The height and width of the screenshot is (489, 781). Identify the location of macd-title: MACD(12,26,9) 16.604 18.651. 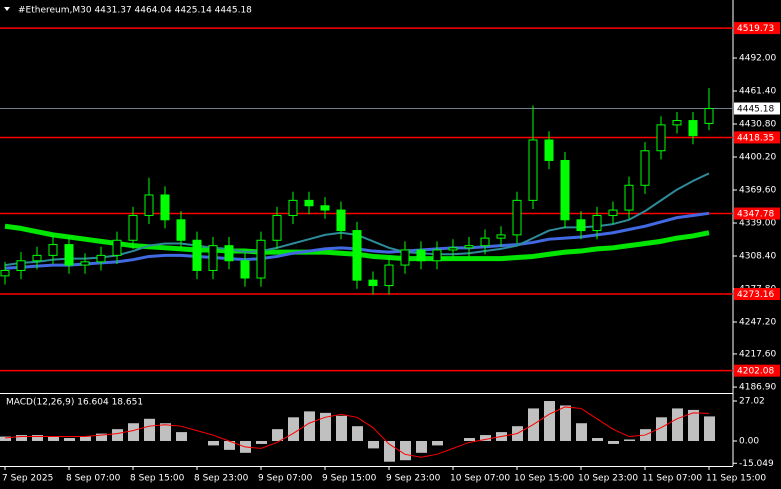
(74, 403).